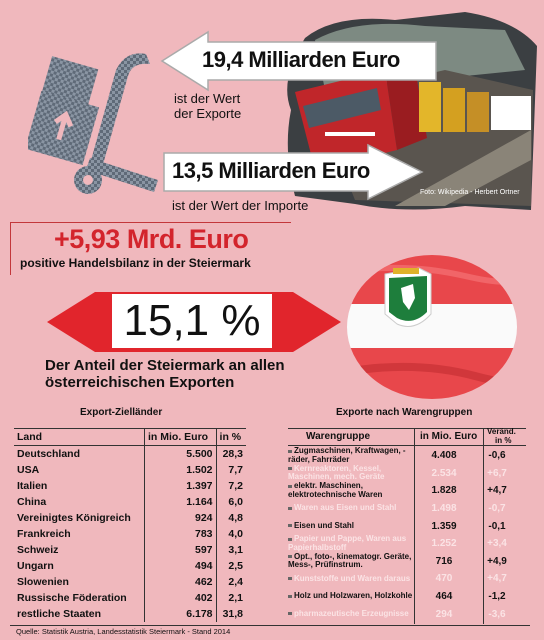 The height and width of the screenshot is (640, 544). I want to click on goods-row: Waren aus Eisen und Stahl 1.498 -0,7, so click(407, 509).